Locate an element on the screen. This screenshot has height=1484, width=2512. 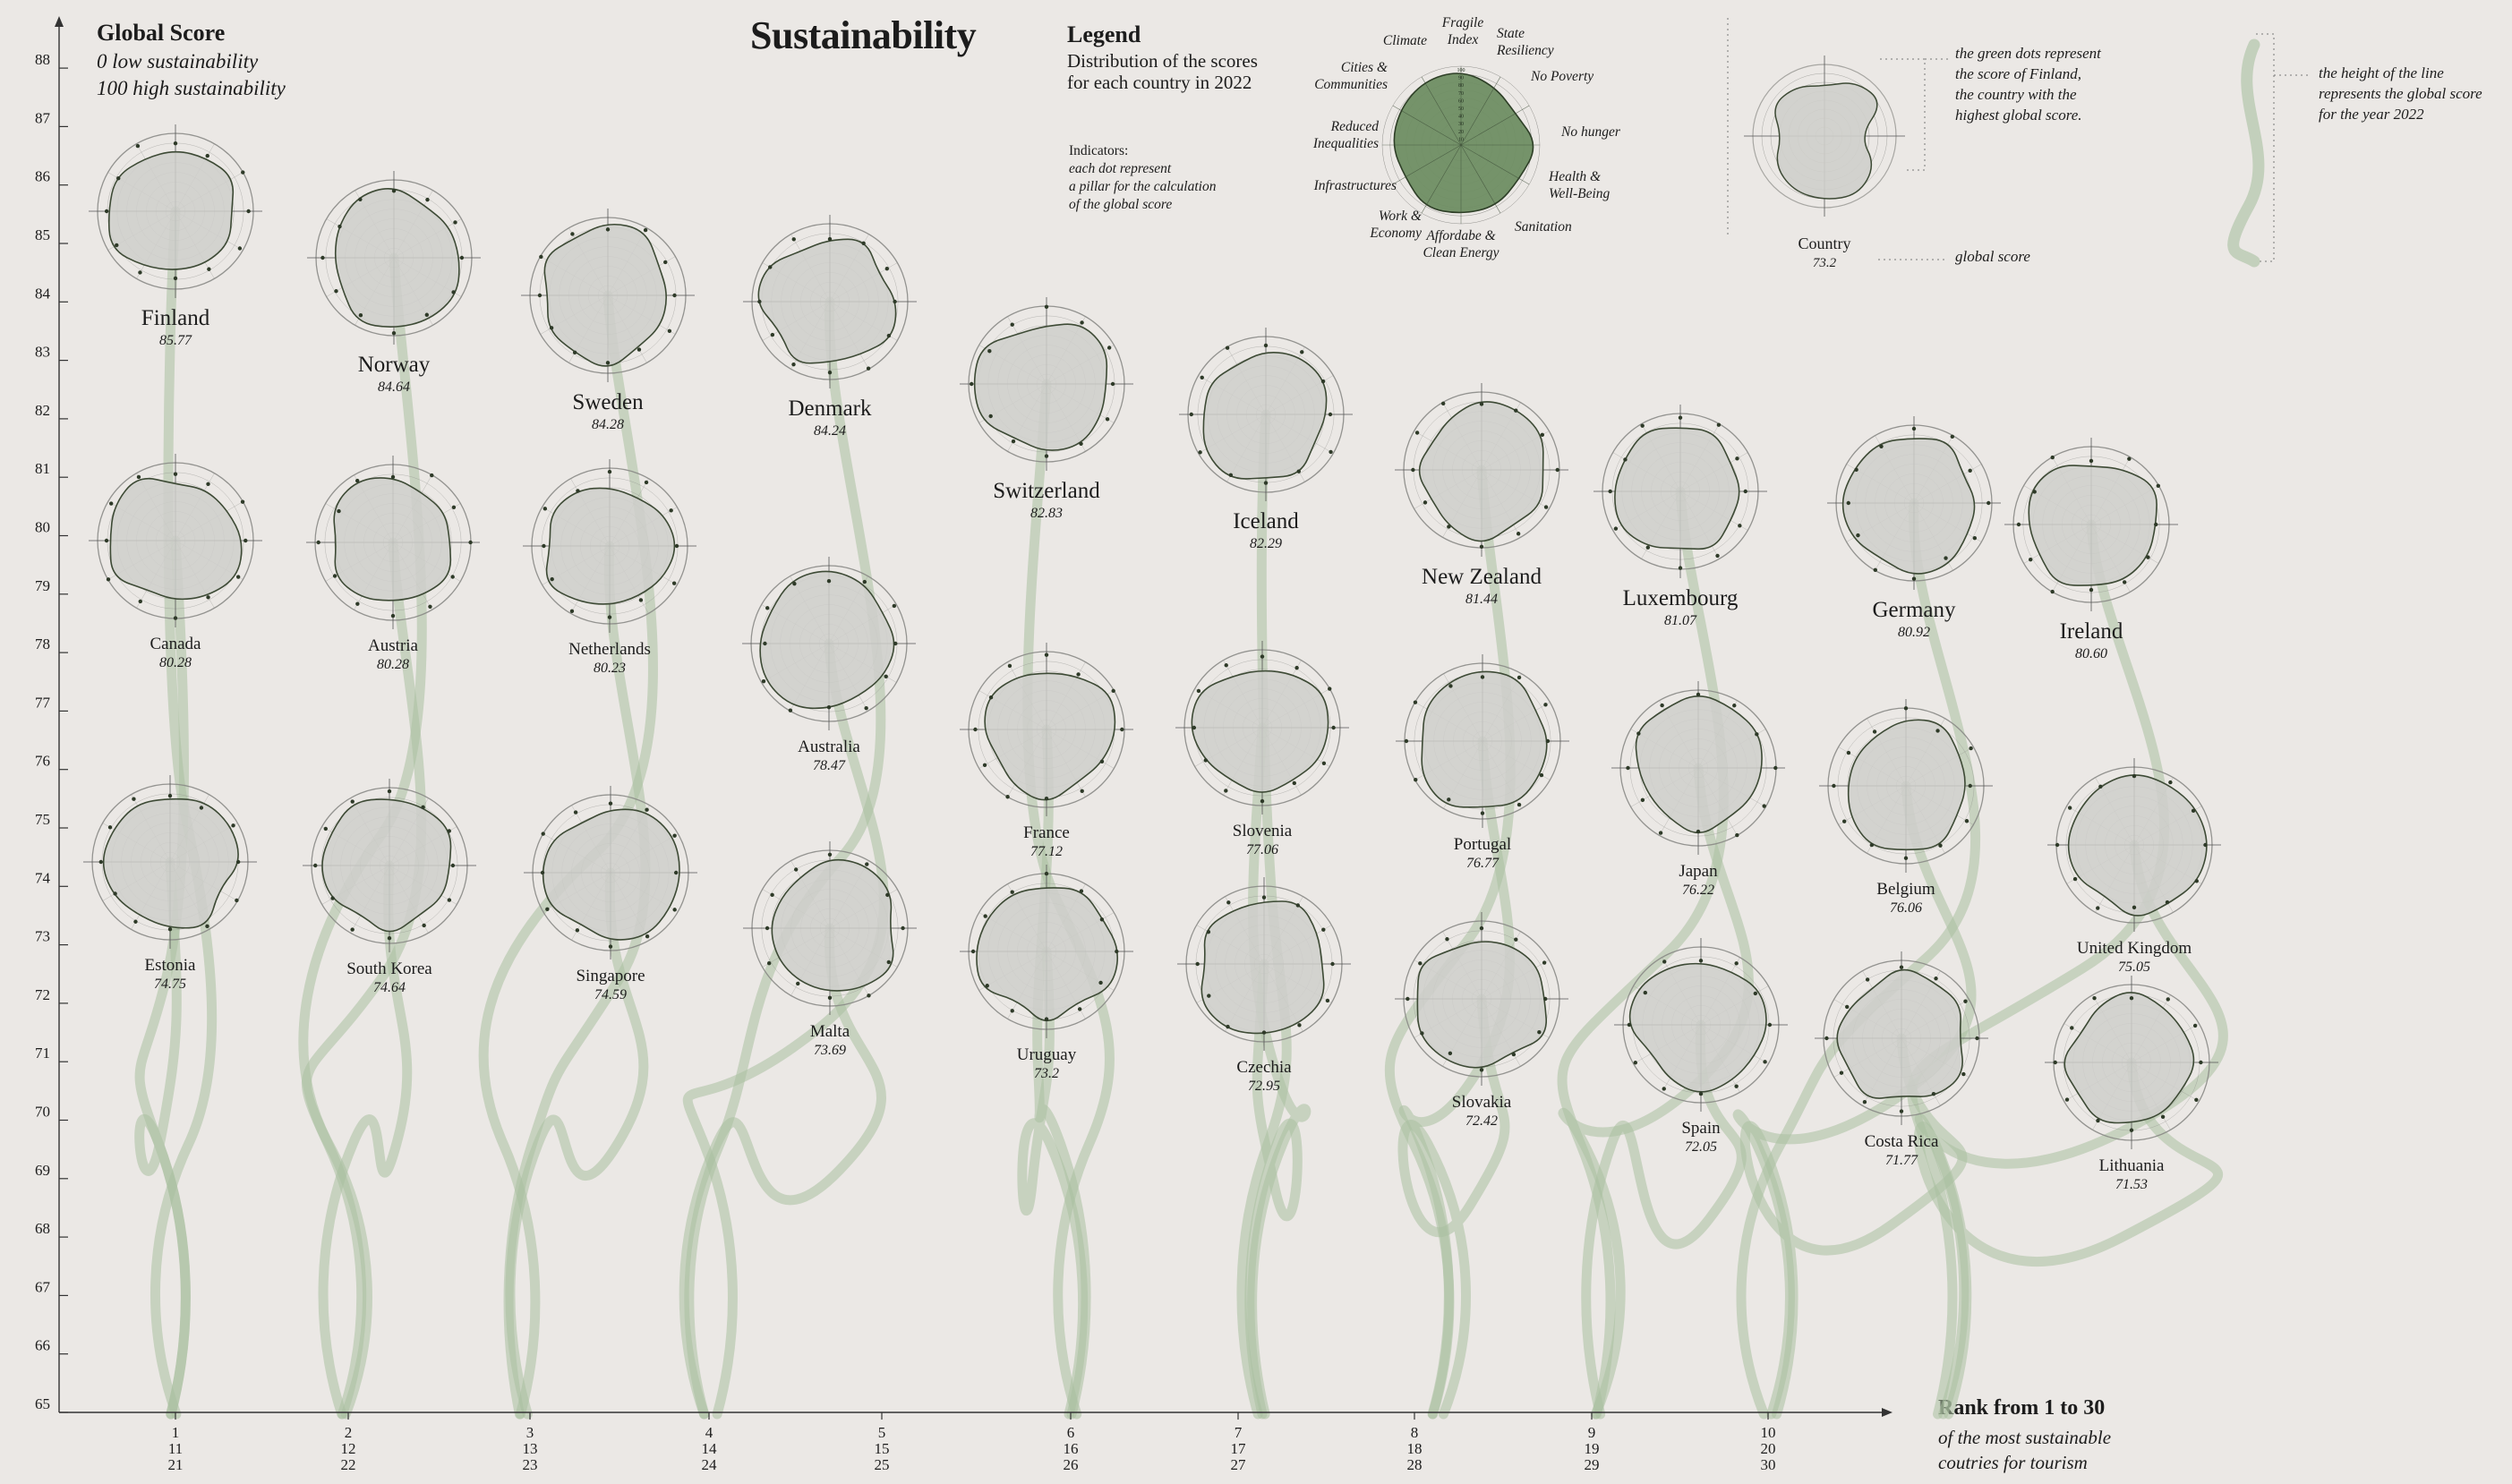
indicators-line-2: a pillar for the calculation is located at coordinates (1143, 186).